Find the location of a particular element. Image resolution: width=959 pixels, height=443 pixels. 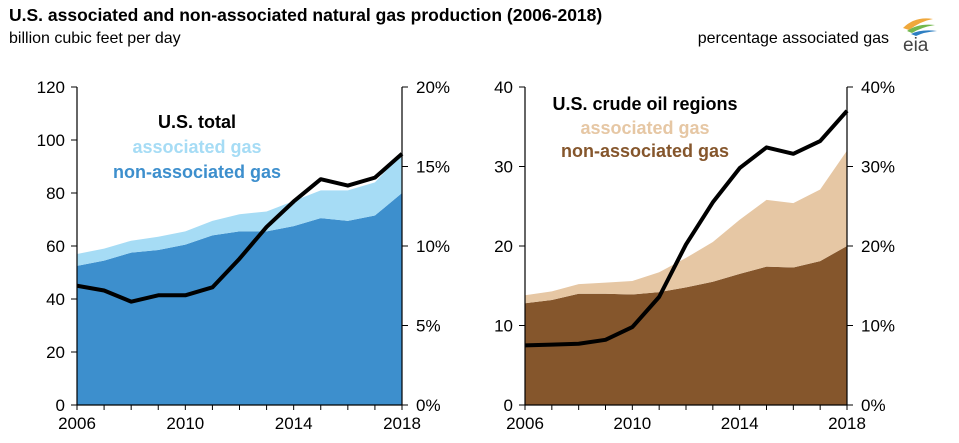

left-axis-tick-label: 80 is located at coordinates (55, 193).